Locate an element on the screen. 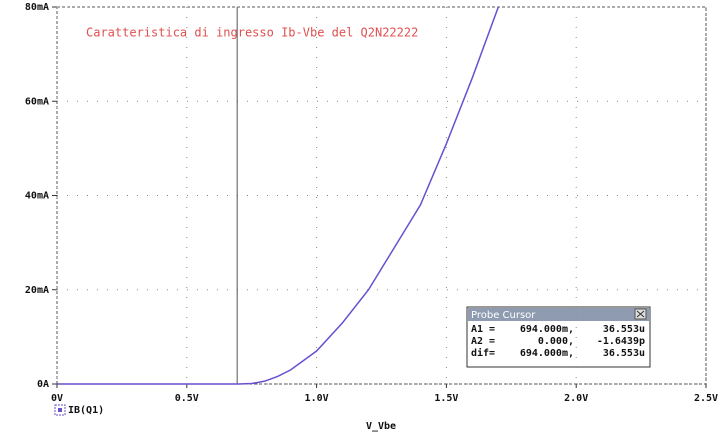 Image resolution: width=728 pixels, height=444 pixels. cursor-title: Probe Cursor is located at coordinates (503, 315).